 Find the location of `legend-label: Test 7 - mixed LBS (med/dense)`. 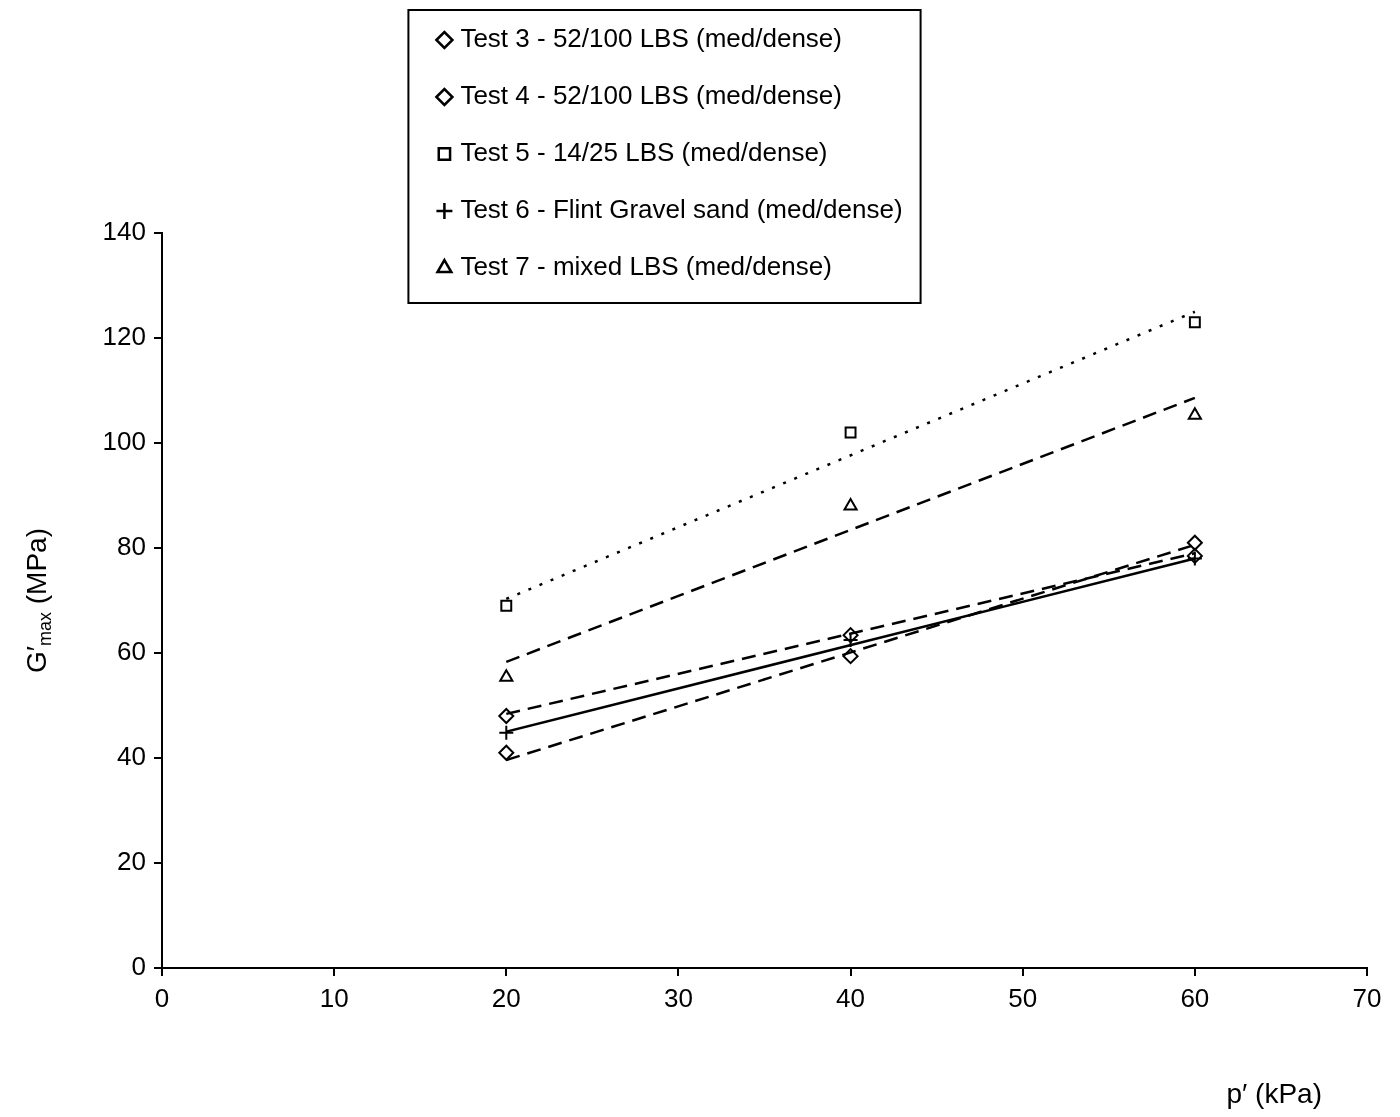

legend-label: Test 7 - mixed LBS (med/dense) is located at coordinates (646, 266).